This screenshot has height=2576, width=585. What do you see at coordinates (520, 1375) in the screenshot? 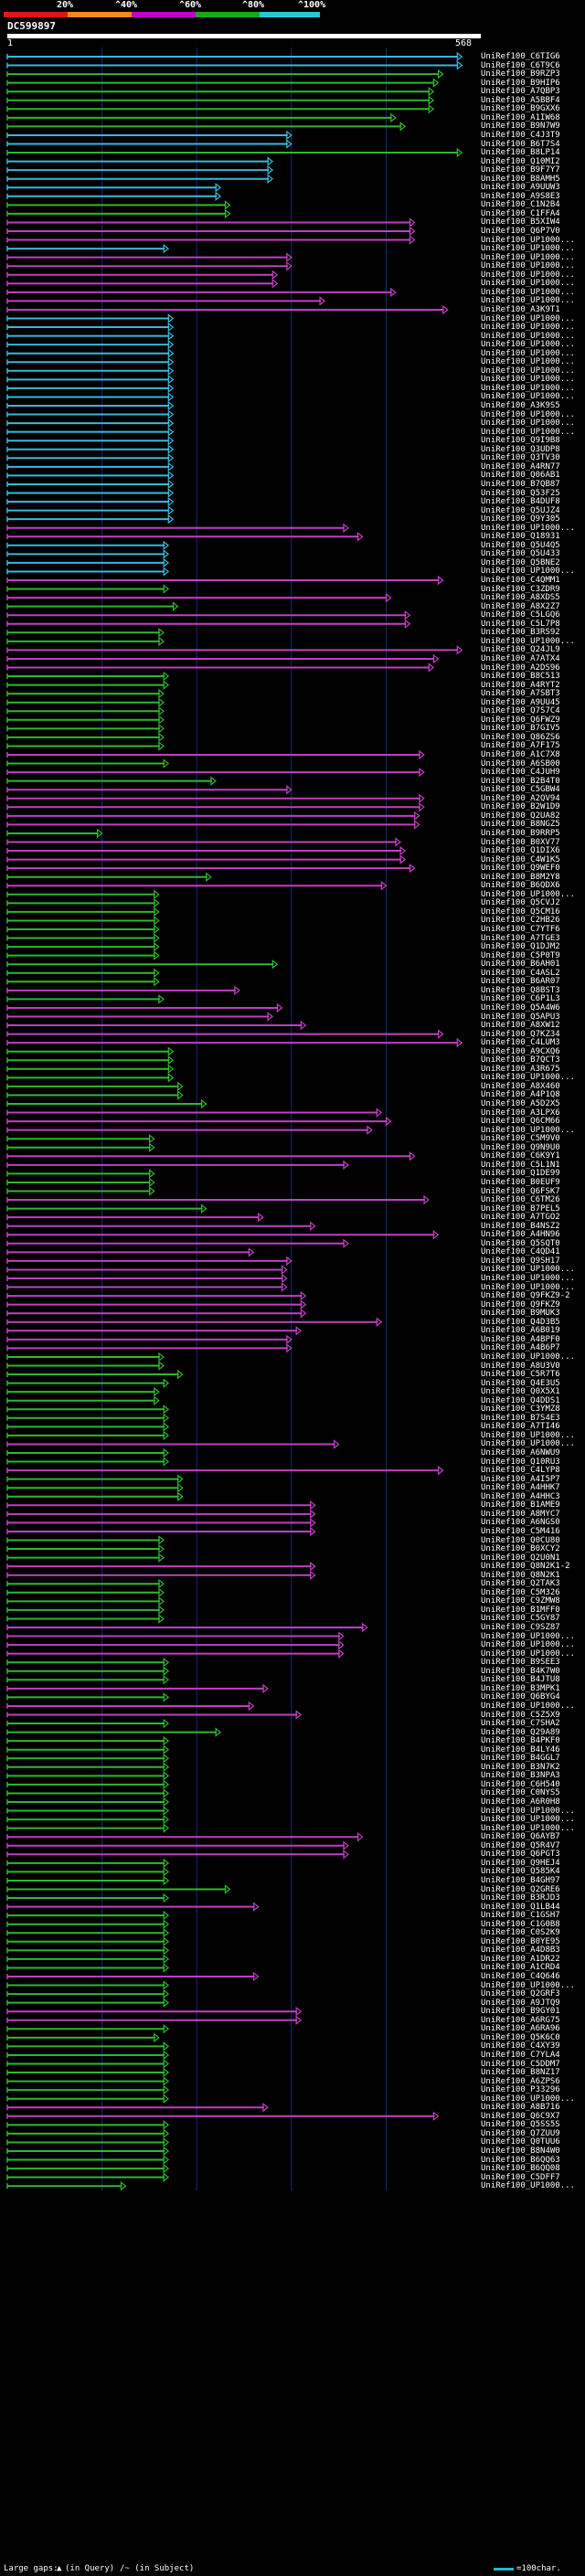
I see `hit-label: UniRef100_C5R7T6` at bounding box center [520, 1375].